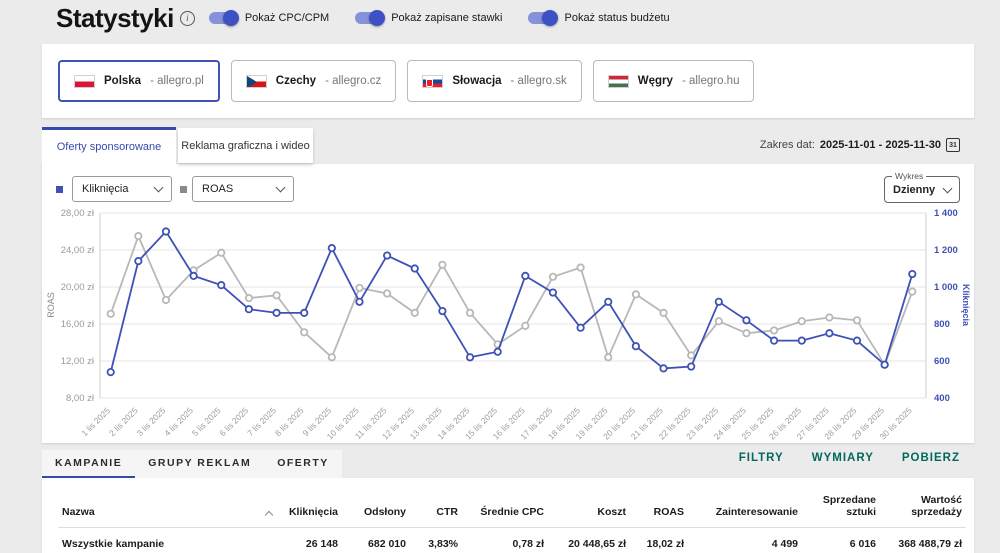 The image size is (1000, 553). Describe the element at coordinates (494, 81) in the screenshot. I see `country-button-sk: Słowacja - allegro.sk` at that location.